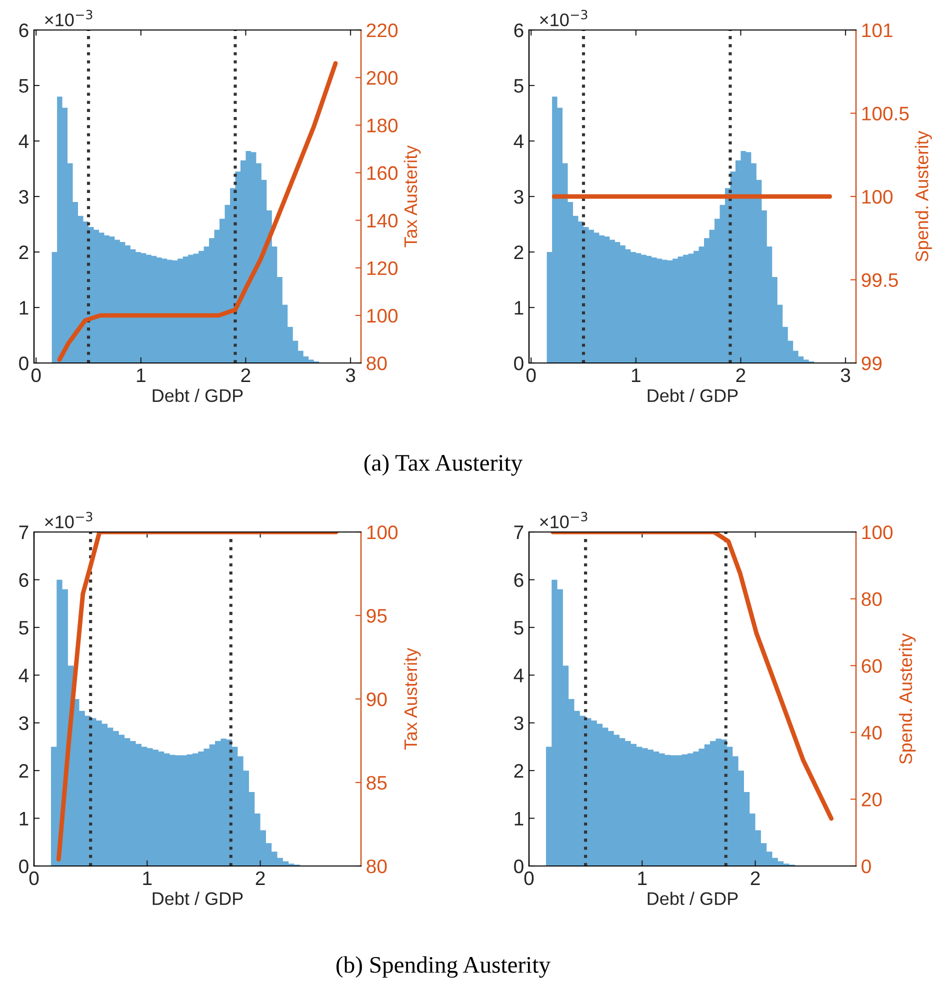 The width and height of the screenshot is (949, 987). What do you see at coordinates (443, 465) in the screenshot?
I see `text: (a) Tax Austerity` at bounding box center [443, 465].